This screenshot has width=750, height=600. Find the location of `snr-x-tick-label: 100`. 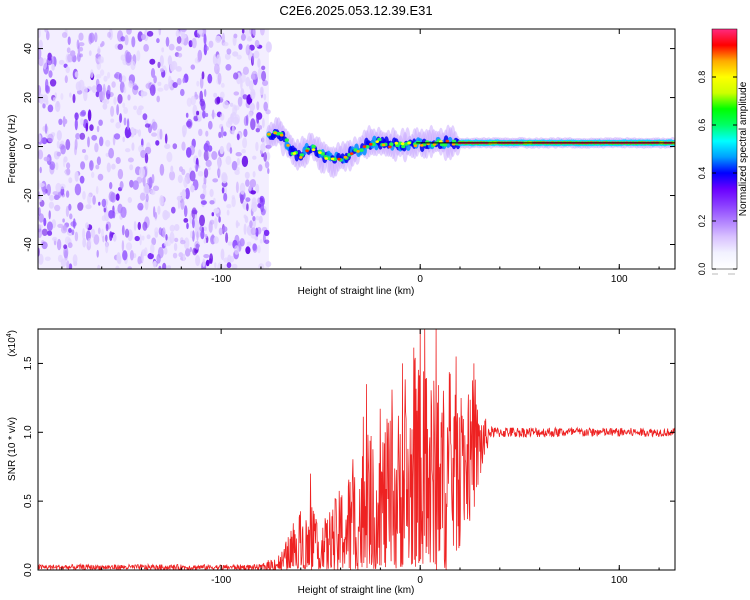

snr-x-tick-label: 100 is located at coordinates (619, 580).